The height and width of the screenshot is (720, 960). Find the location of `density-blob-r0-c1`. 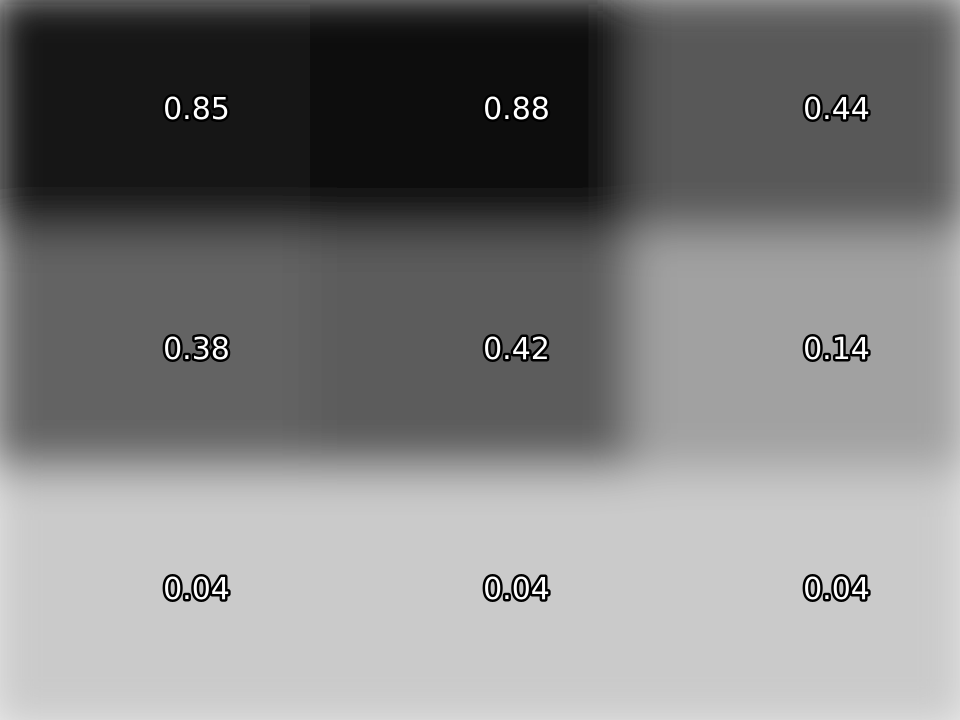

density-blob-r0-c1 is located at coordinates (480, 125).